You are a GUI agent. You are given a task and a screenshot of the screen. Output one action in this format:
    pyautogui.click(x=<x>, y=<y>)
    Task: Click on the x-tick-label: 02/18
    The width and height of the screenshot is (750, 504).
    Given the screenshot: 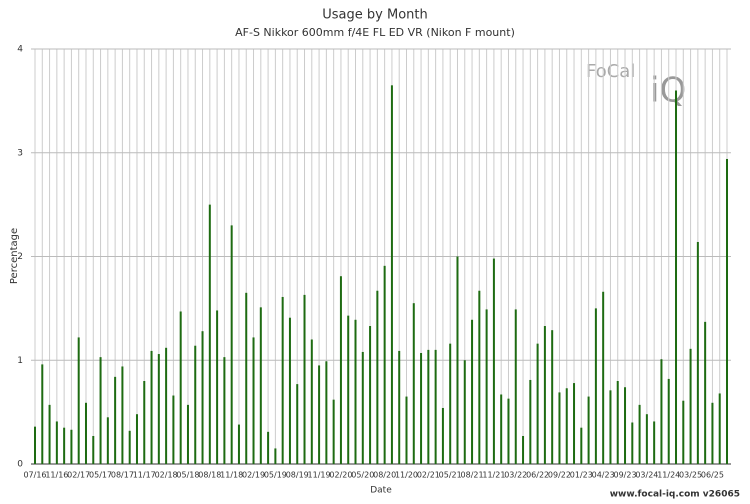 What is the action you would take?
    pyautogui.click(x=166, y=475)
    